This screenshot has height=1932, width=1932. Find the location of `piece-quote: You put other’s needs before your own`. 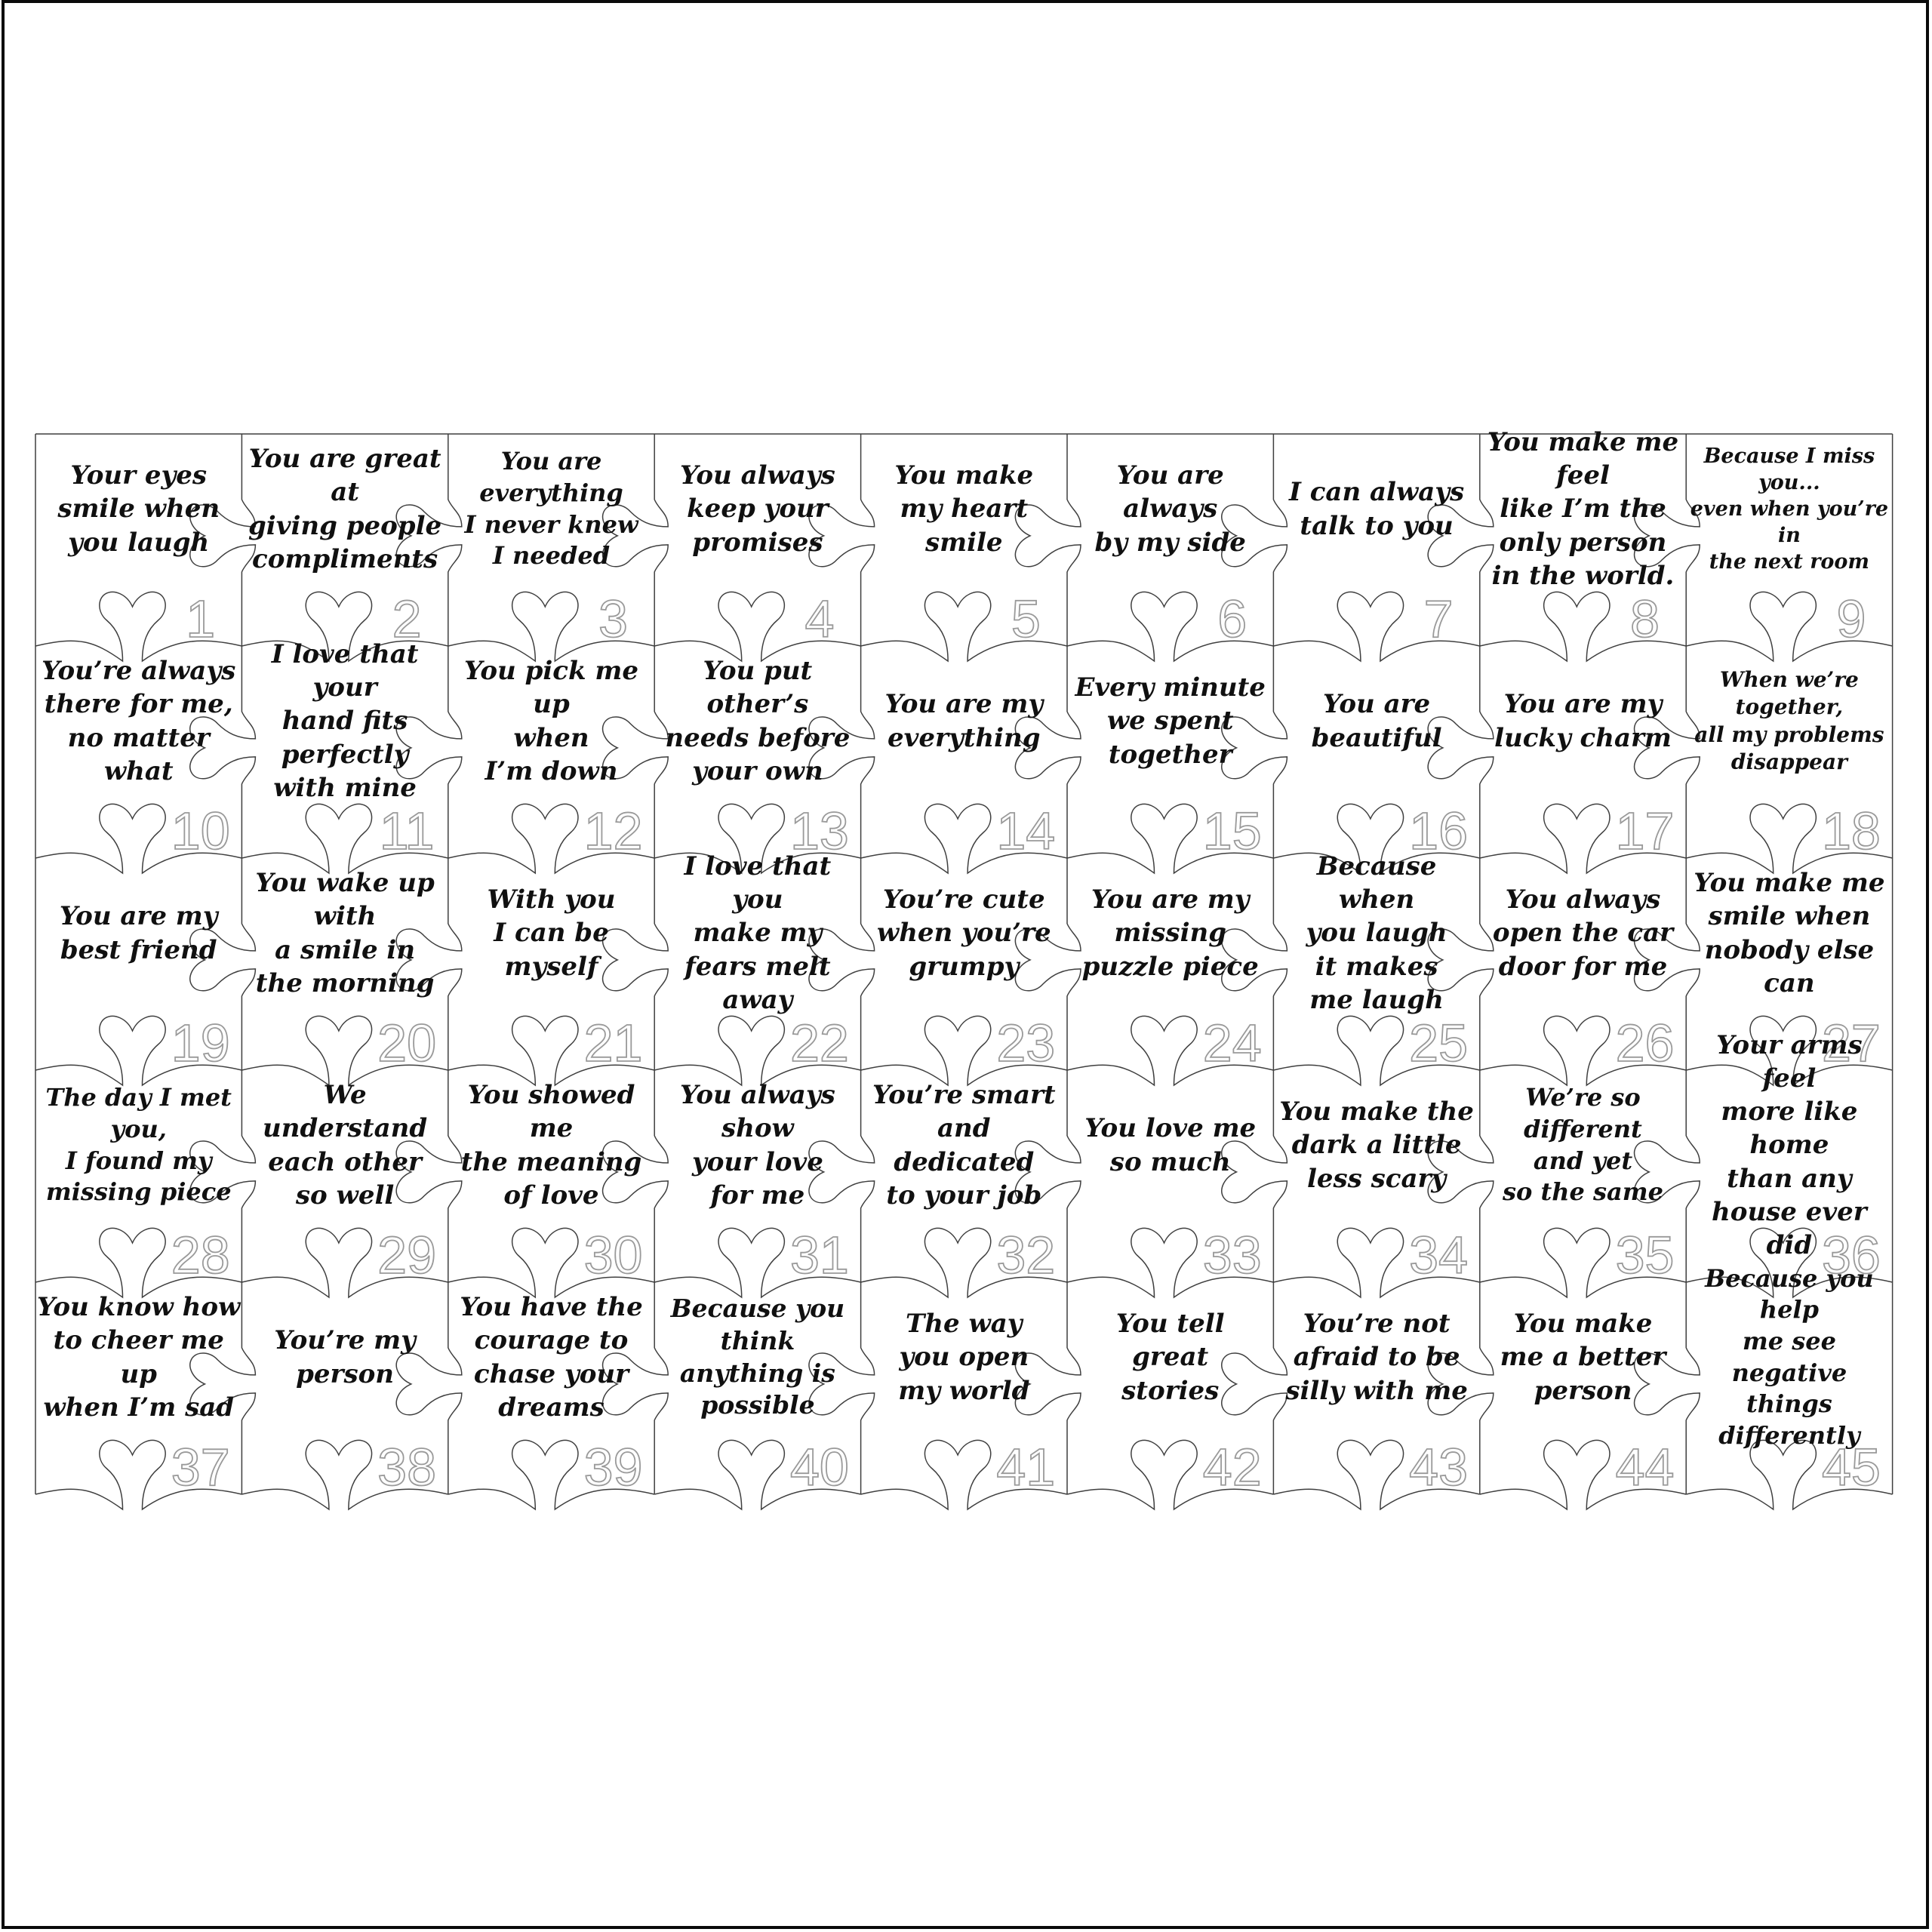

piece-quote: You put other’s needs before your own is located at coordinates (758, 721).